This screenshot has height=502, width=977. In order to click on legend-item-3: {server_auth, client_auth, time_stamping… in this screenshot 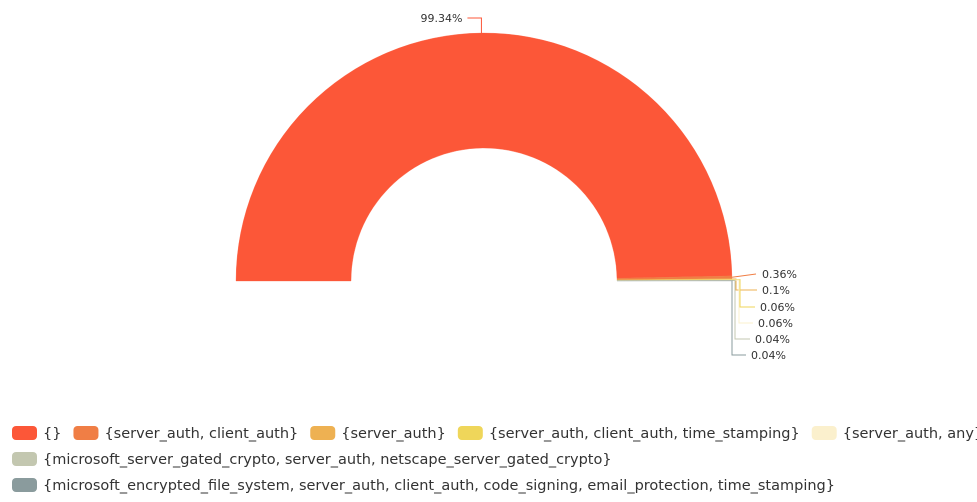, I will do `click(629, 434)`.